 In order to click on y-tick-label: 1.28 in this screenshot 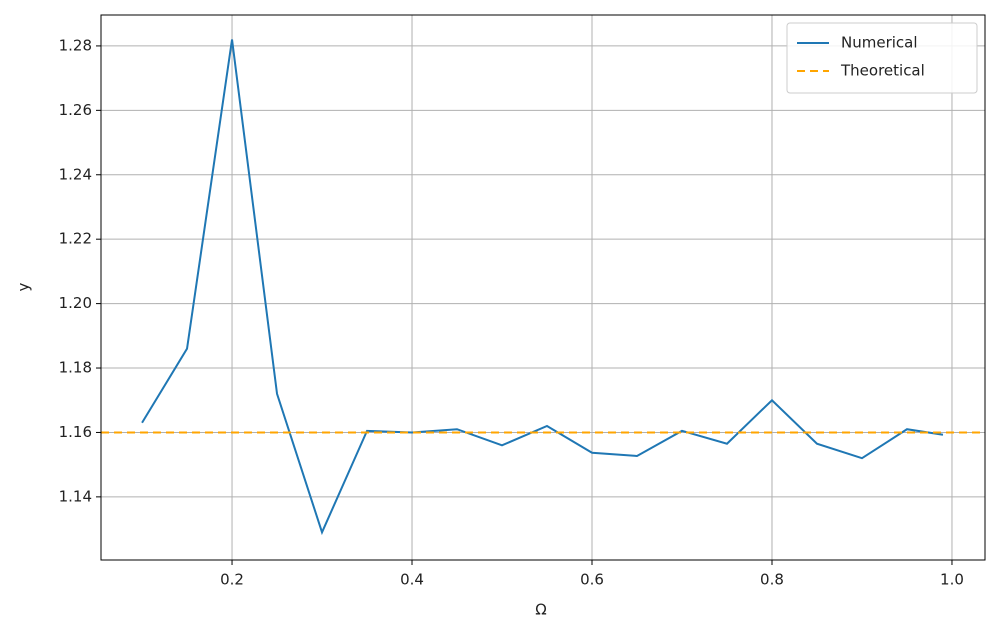, I will do `click(75, 45)`.